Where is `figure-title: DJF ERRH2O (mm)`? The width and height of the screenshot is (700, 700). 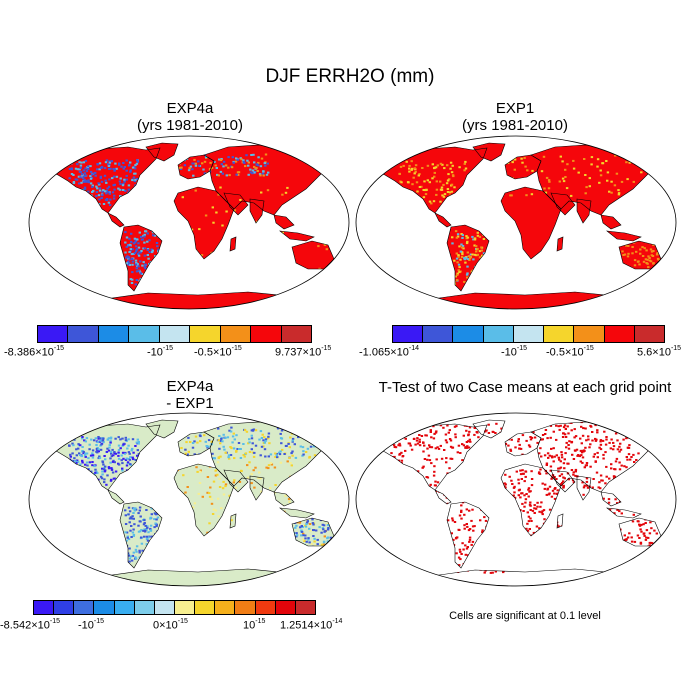
figure-title: DJF ERRH2O (mm) is located at coordinates (350, 76).